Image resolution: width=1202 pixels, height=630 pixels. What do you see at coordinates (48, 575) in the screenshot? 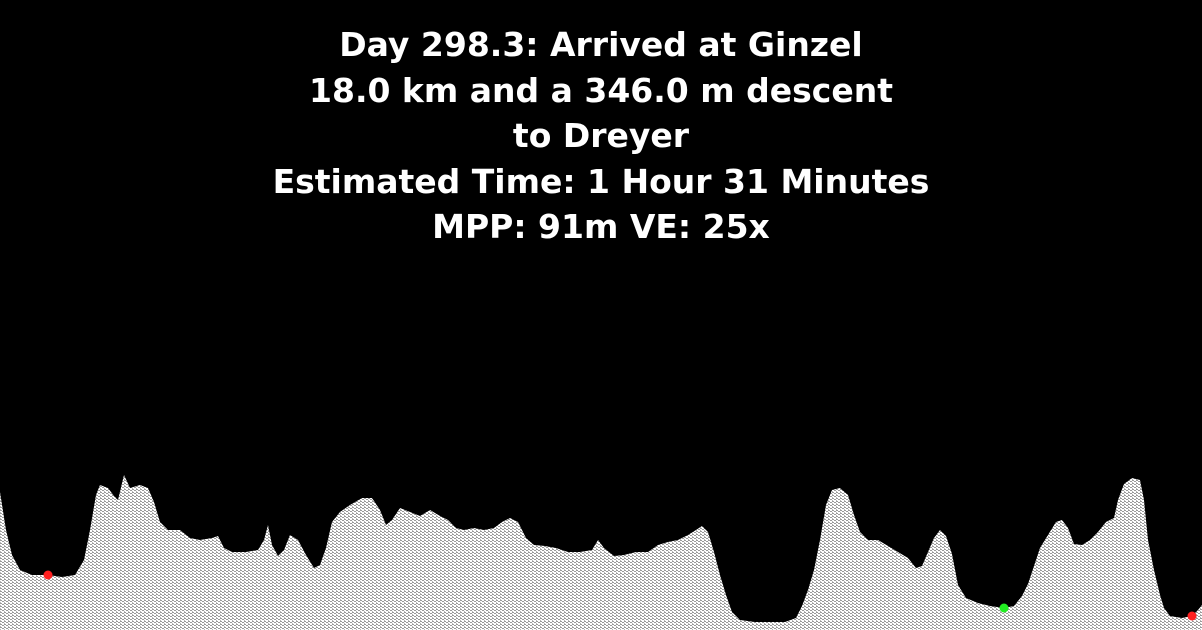
I see `waypoint-marker-start` at bounding box center [48, 575].